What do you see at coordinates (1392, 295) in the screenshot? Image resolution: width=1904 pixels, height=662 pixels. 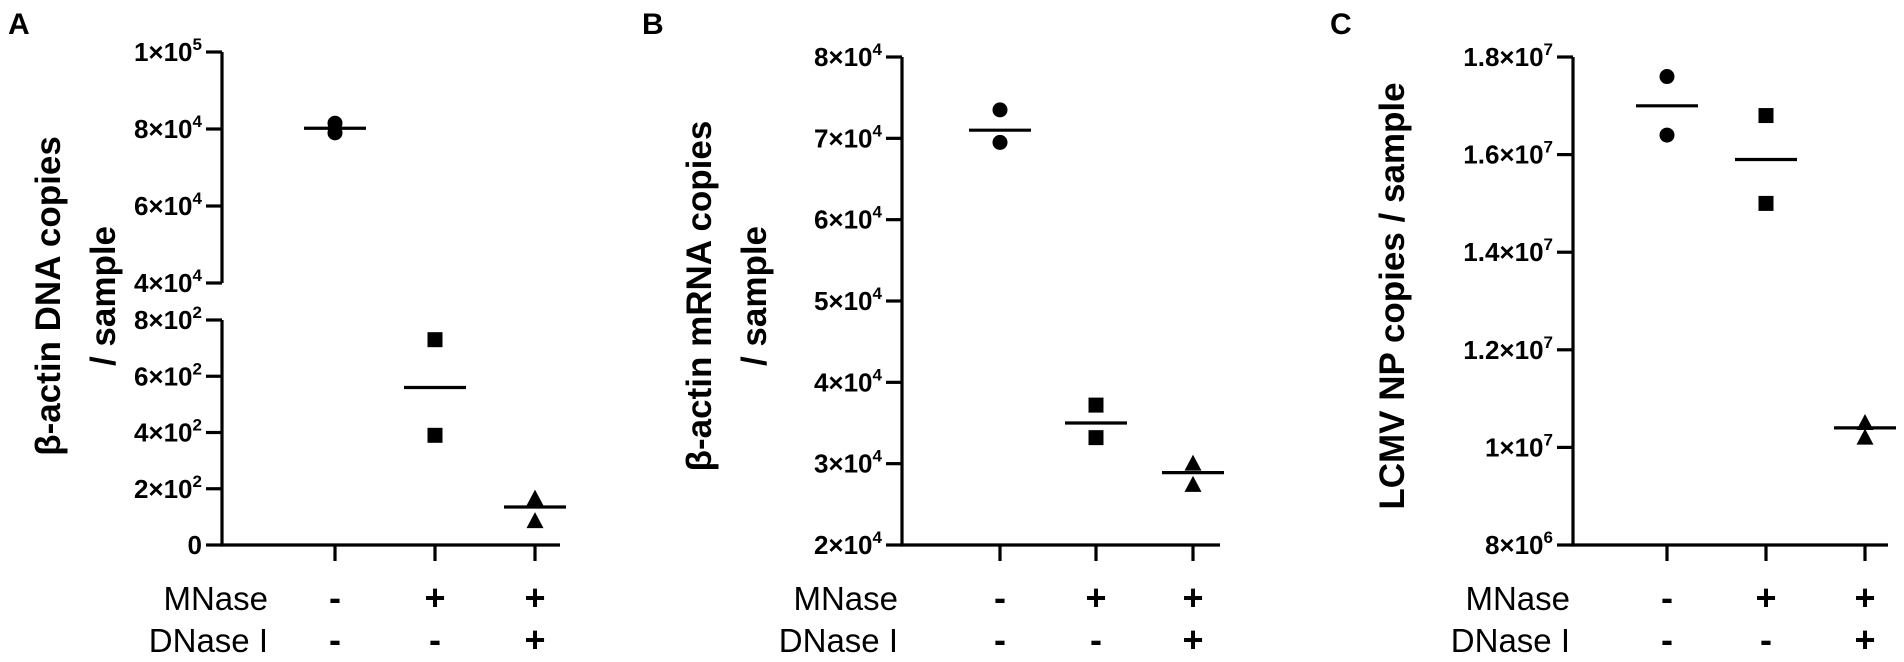 I see `y-axis-title: LCMV NP copies / sample` at bounding box center [1392, 295].